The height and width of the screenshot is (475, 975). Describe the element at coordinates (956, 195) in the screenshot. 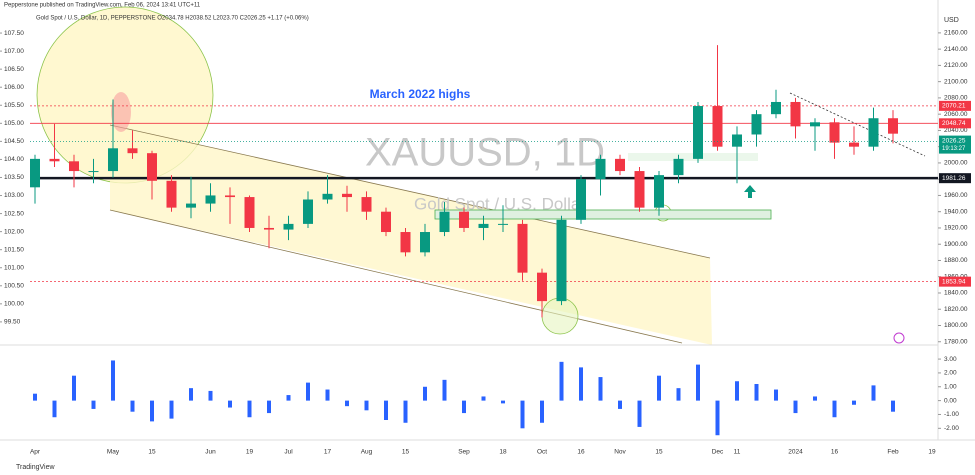

I see `y-tick-label: 1960.00` at that location.